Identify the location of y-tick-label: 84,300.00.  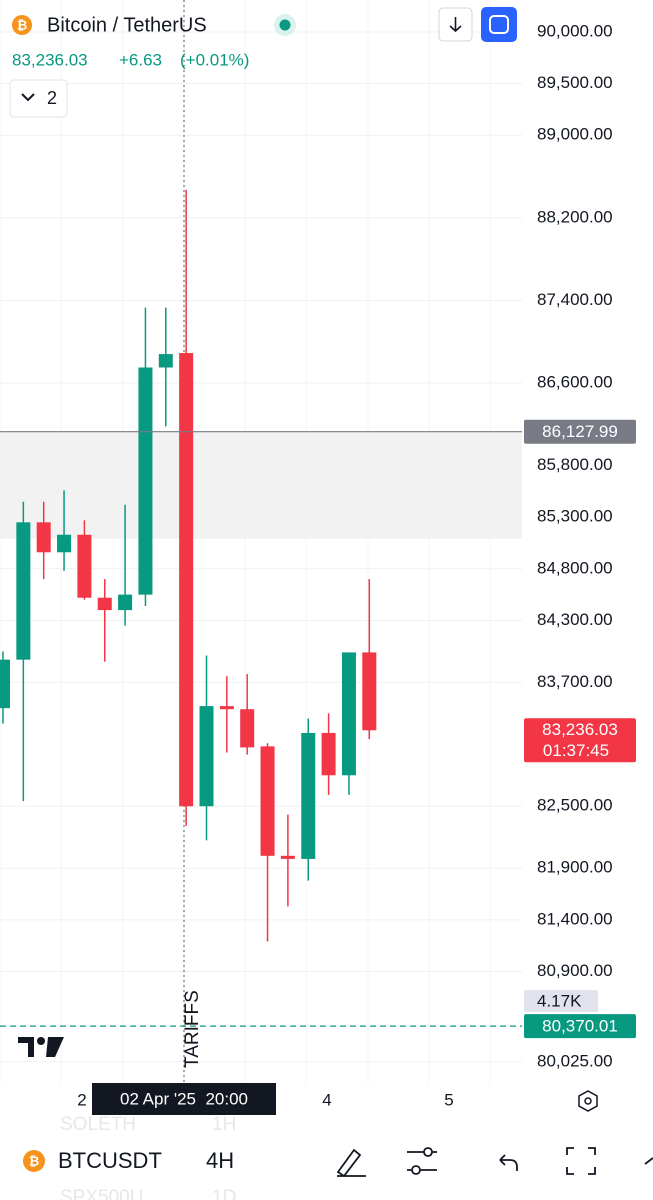
(575, 619).